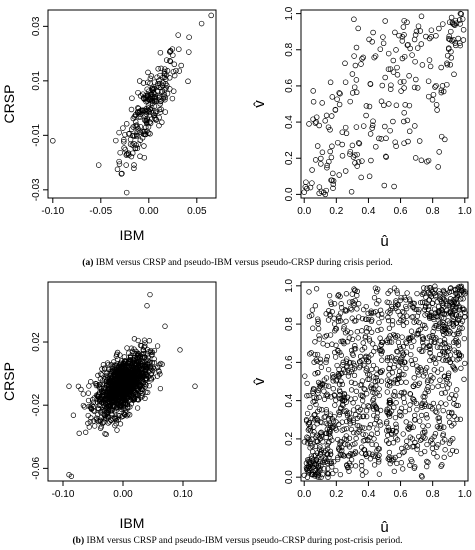 The width and height of the screenshot is (475, 550). Describe the element at coordinates (401, 494) in the screenshot. I see `x-tick-label: 0.6` at that location.